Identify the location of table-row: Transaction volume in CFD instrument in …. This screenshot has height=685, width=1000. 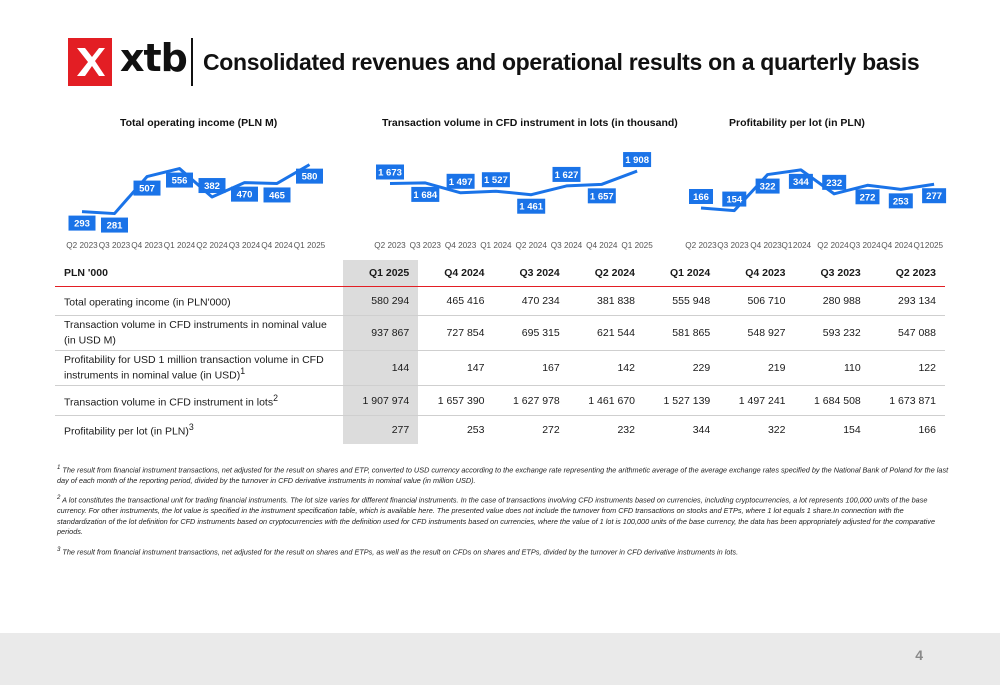
(500, 400).